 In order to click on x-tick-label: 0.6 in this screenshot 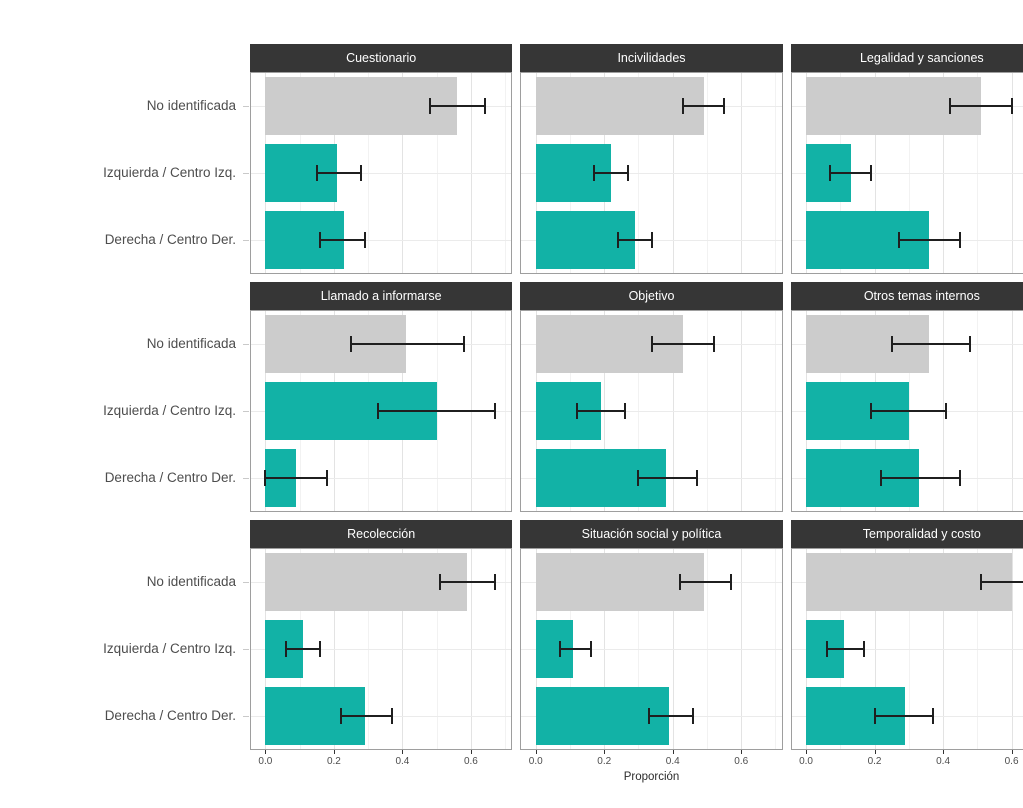, I will do `click(470, 761)`.